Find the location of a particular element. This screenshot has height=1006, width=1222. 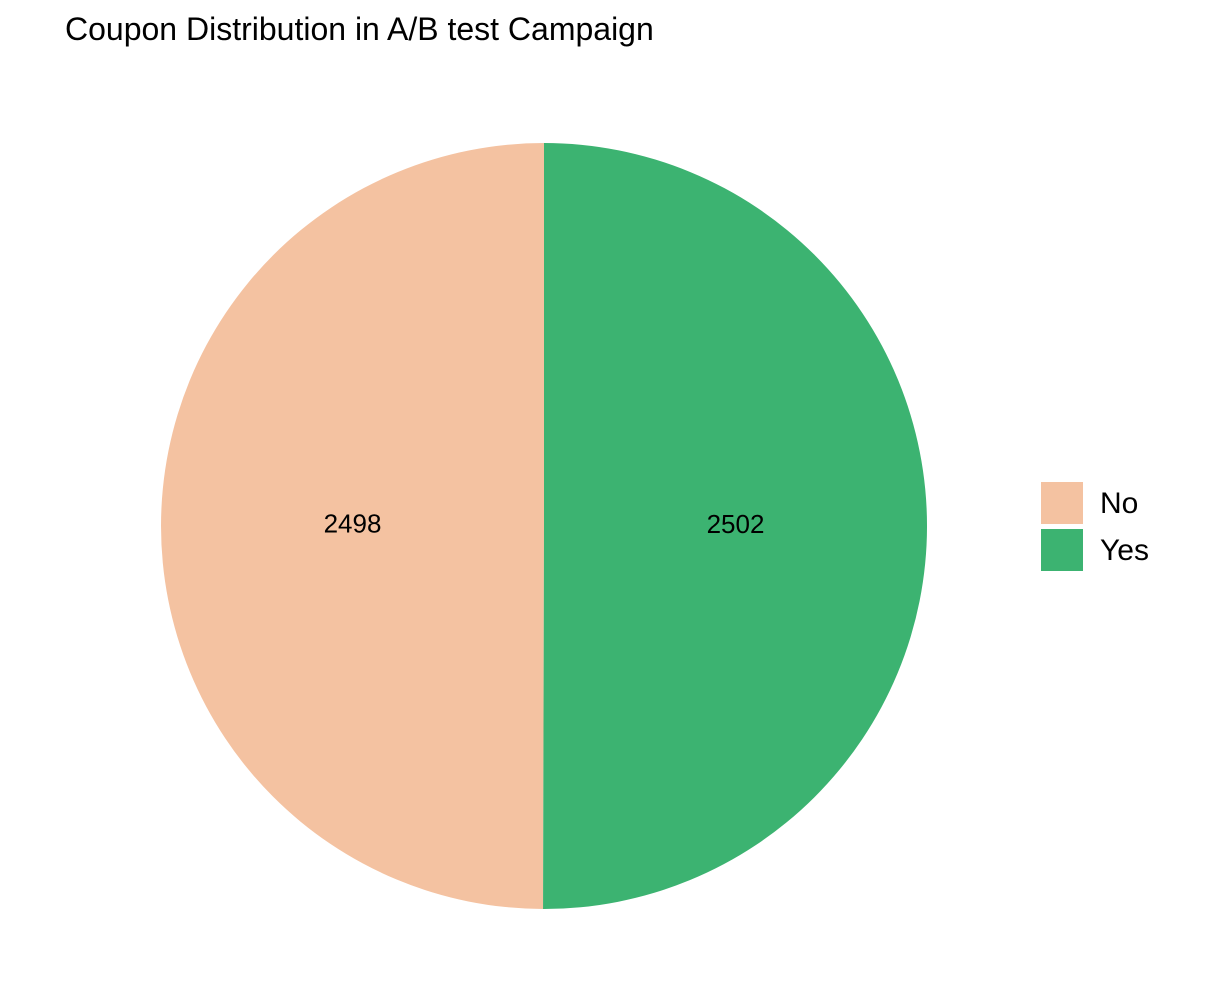

value-label: 2498 is located at coordinates (353, 524).